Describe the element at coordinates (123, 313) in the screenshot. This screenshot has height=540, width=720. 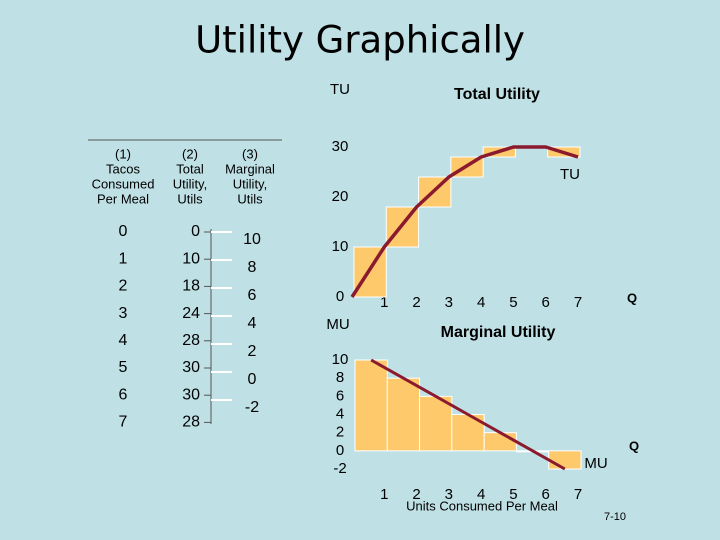
I see `quantity-cell: 3` at that location.